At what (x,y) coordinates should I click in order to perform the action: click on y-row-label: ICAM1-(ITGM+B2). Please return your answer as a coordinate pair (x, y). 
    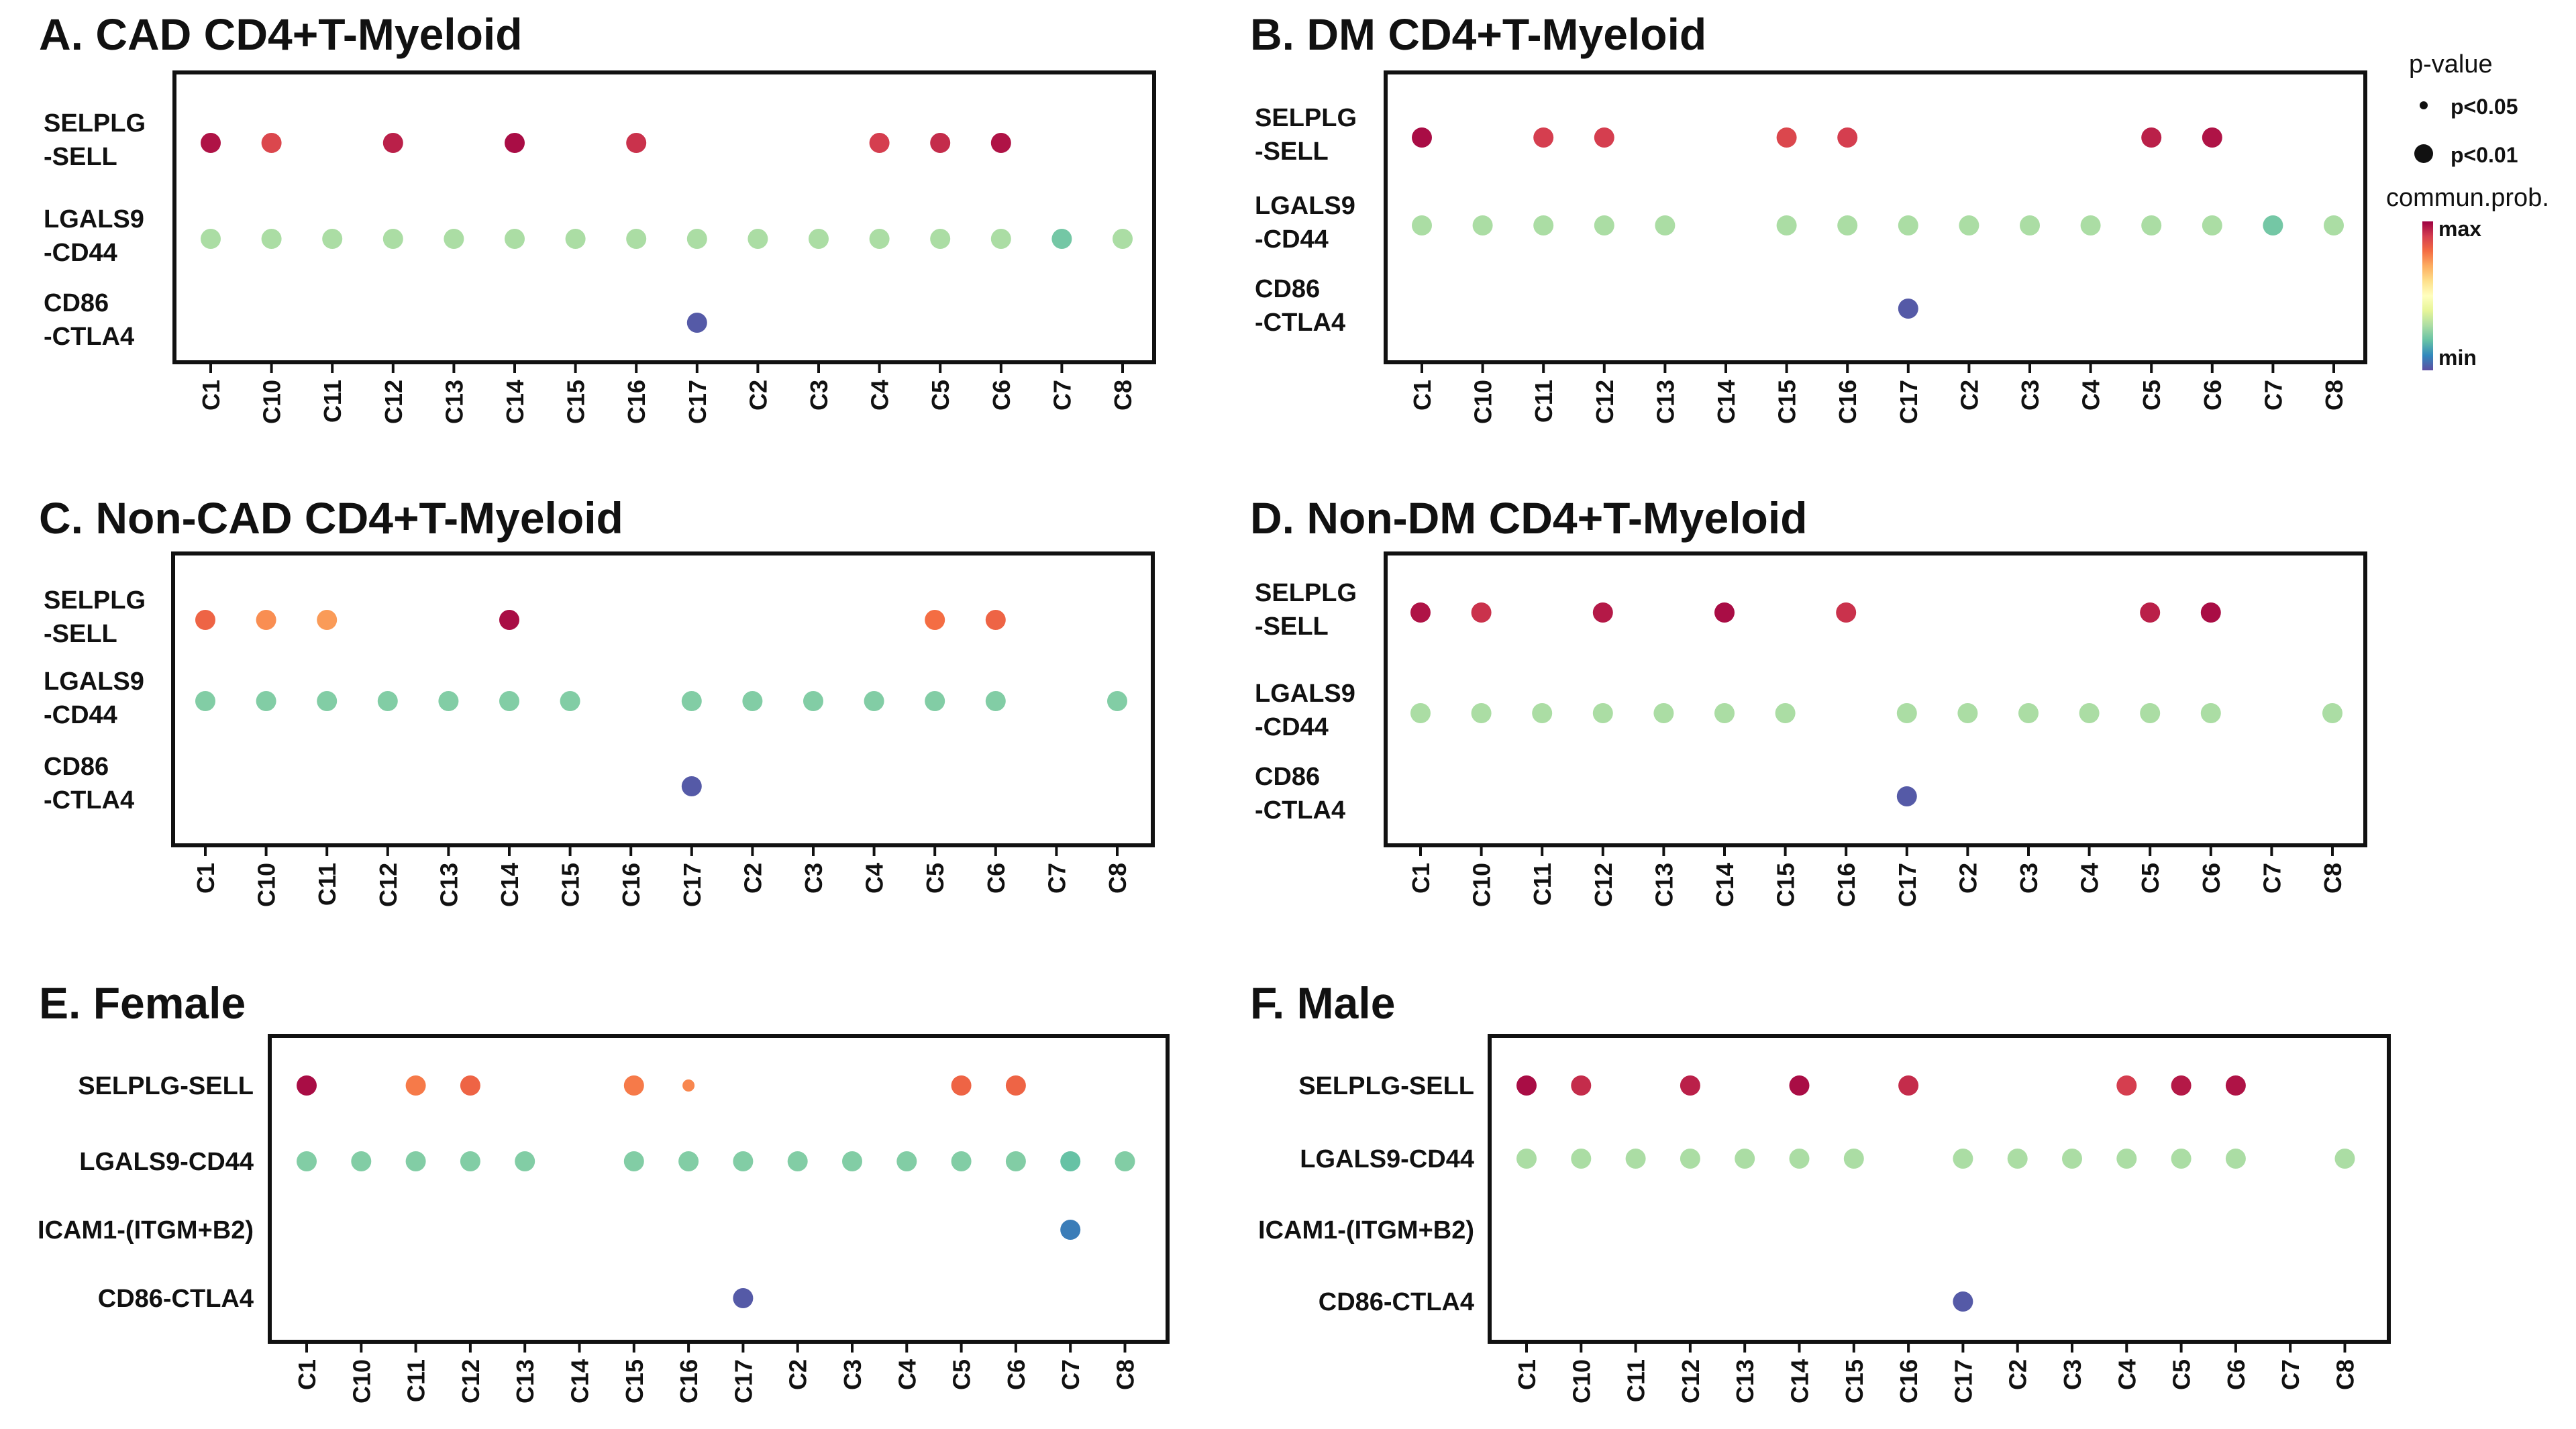
    Looking at the image, I should click on (1366, 1230).